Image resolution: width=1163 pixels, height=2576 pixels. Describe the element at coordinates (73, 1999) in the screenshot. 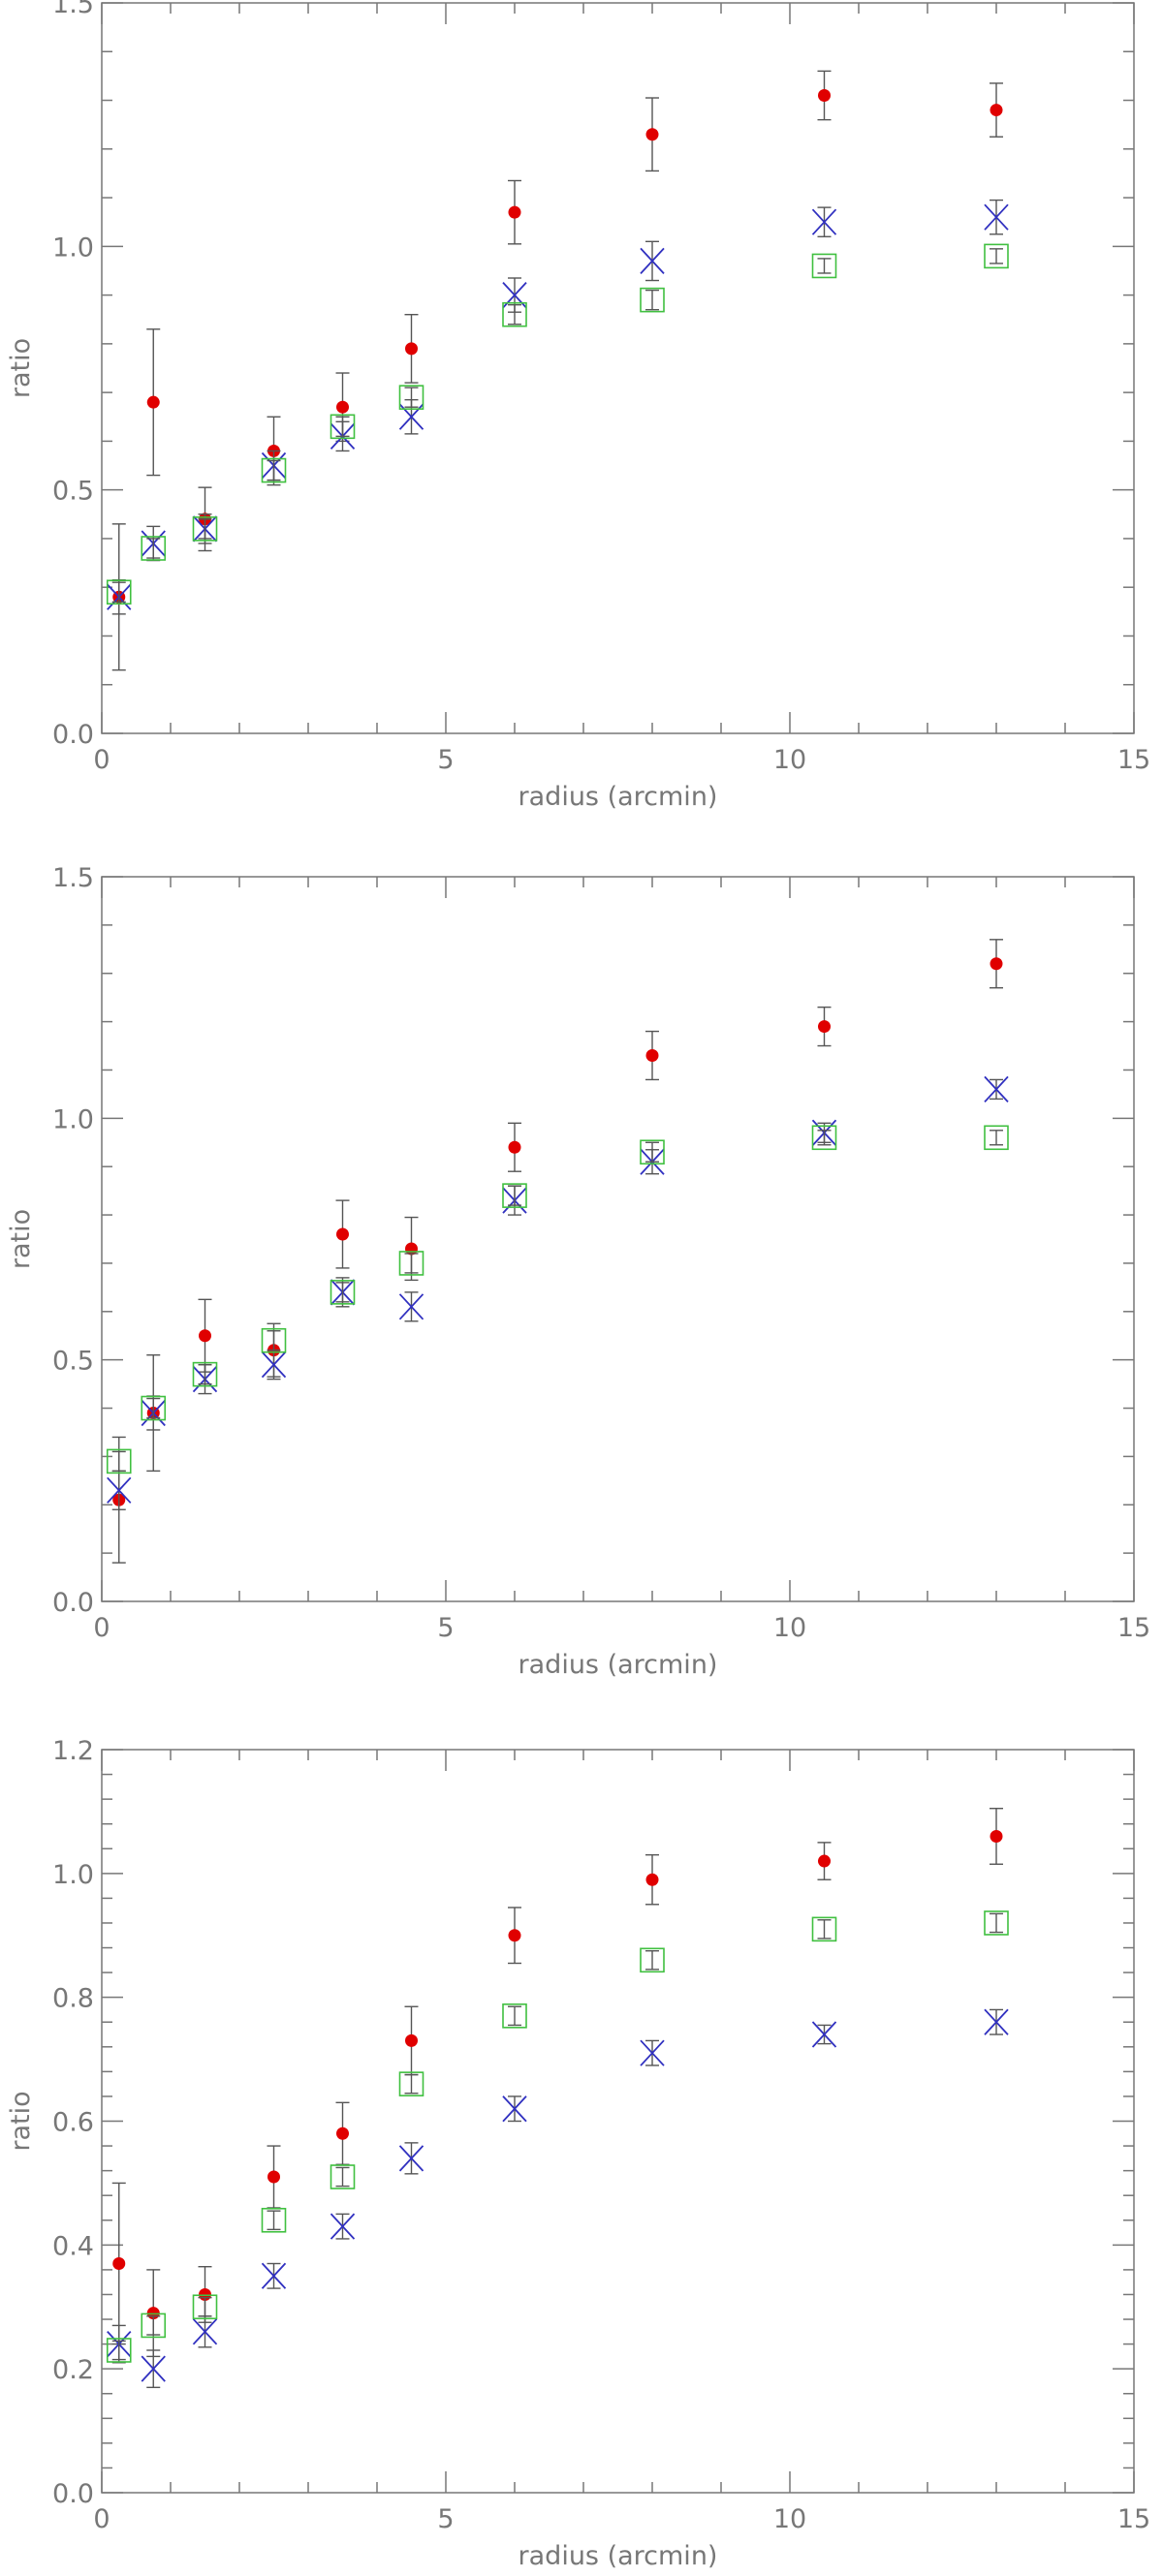

I see `y-tick-label: 0.8` at that location.